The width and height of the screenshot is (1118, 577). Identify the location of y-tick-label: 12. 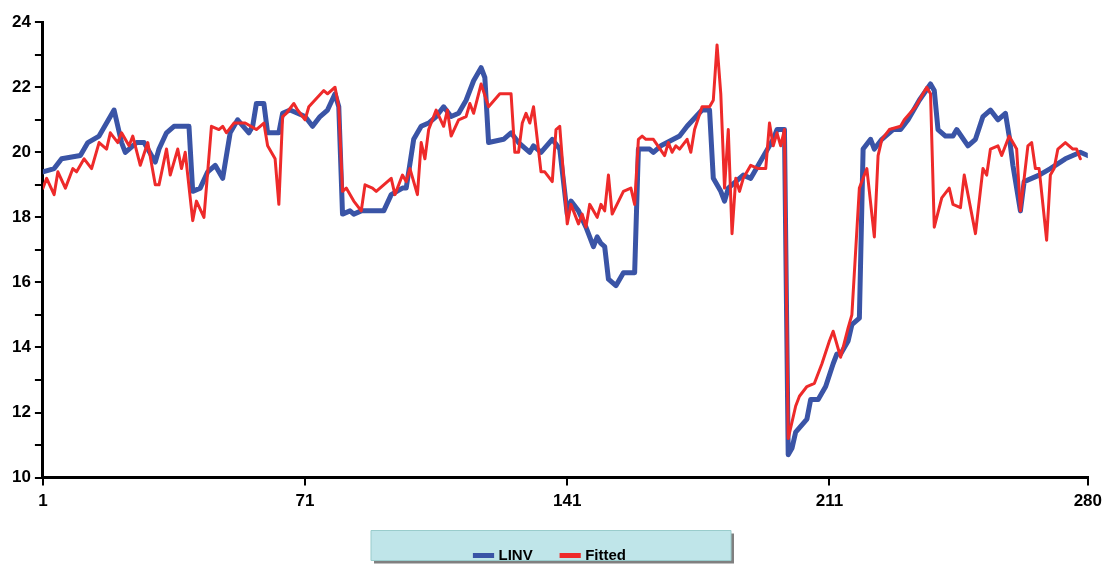
(21, 412).